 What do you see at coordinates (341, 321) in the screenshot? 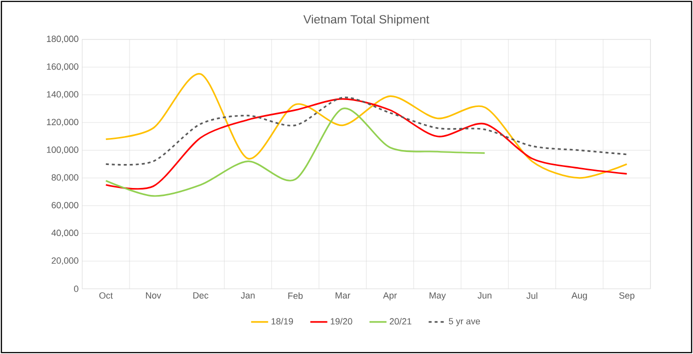
I see `legend-label: 19/20` at bounding box center [341, 321].